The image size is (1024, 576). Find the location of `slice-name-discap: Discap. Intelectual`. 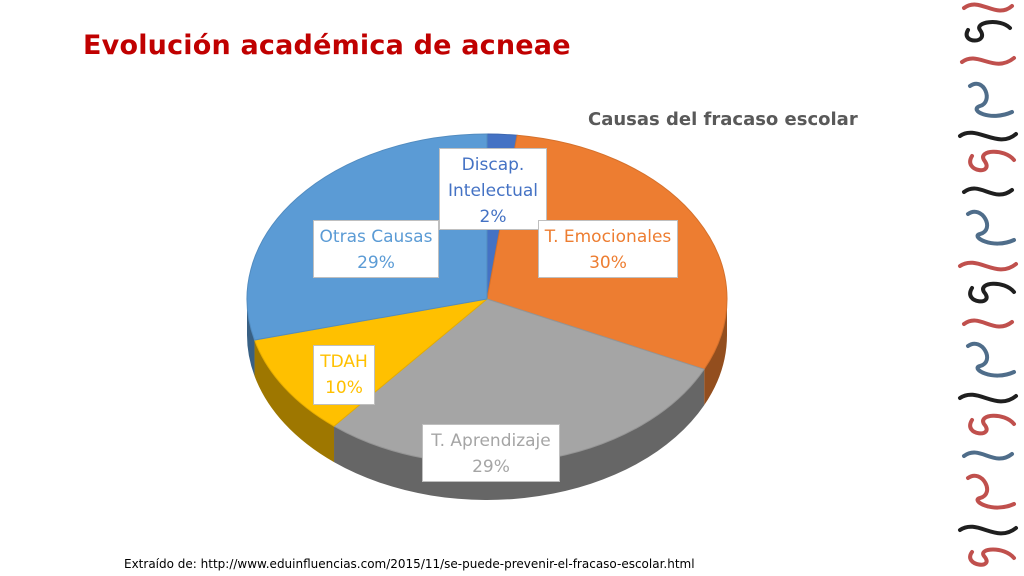

slice-name-discap: Discap. Intelectual is located at coordinates (493, 178).